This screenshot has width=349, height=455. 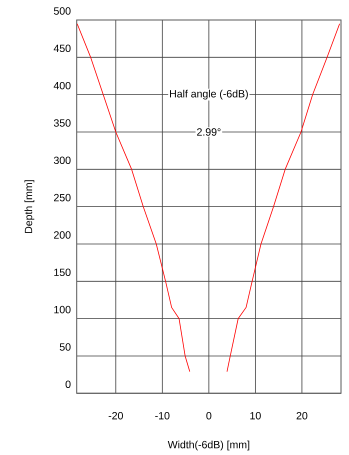 I want to click on y-axis-title: Depth [mm], so click(x=29, y=206).